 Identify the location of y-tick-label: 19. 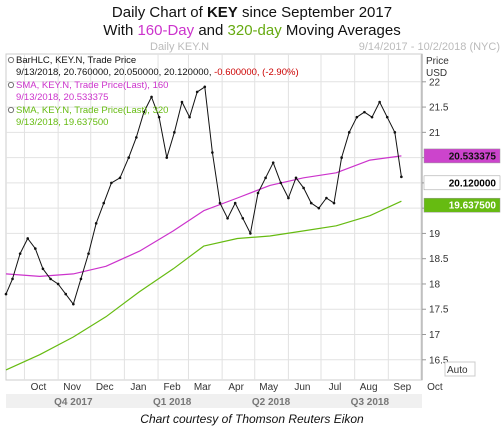
(435, 234).